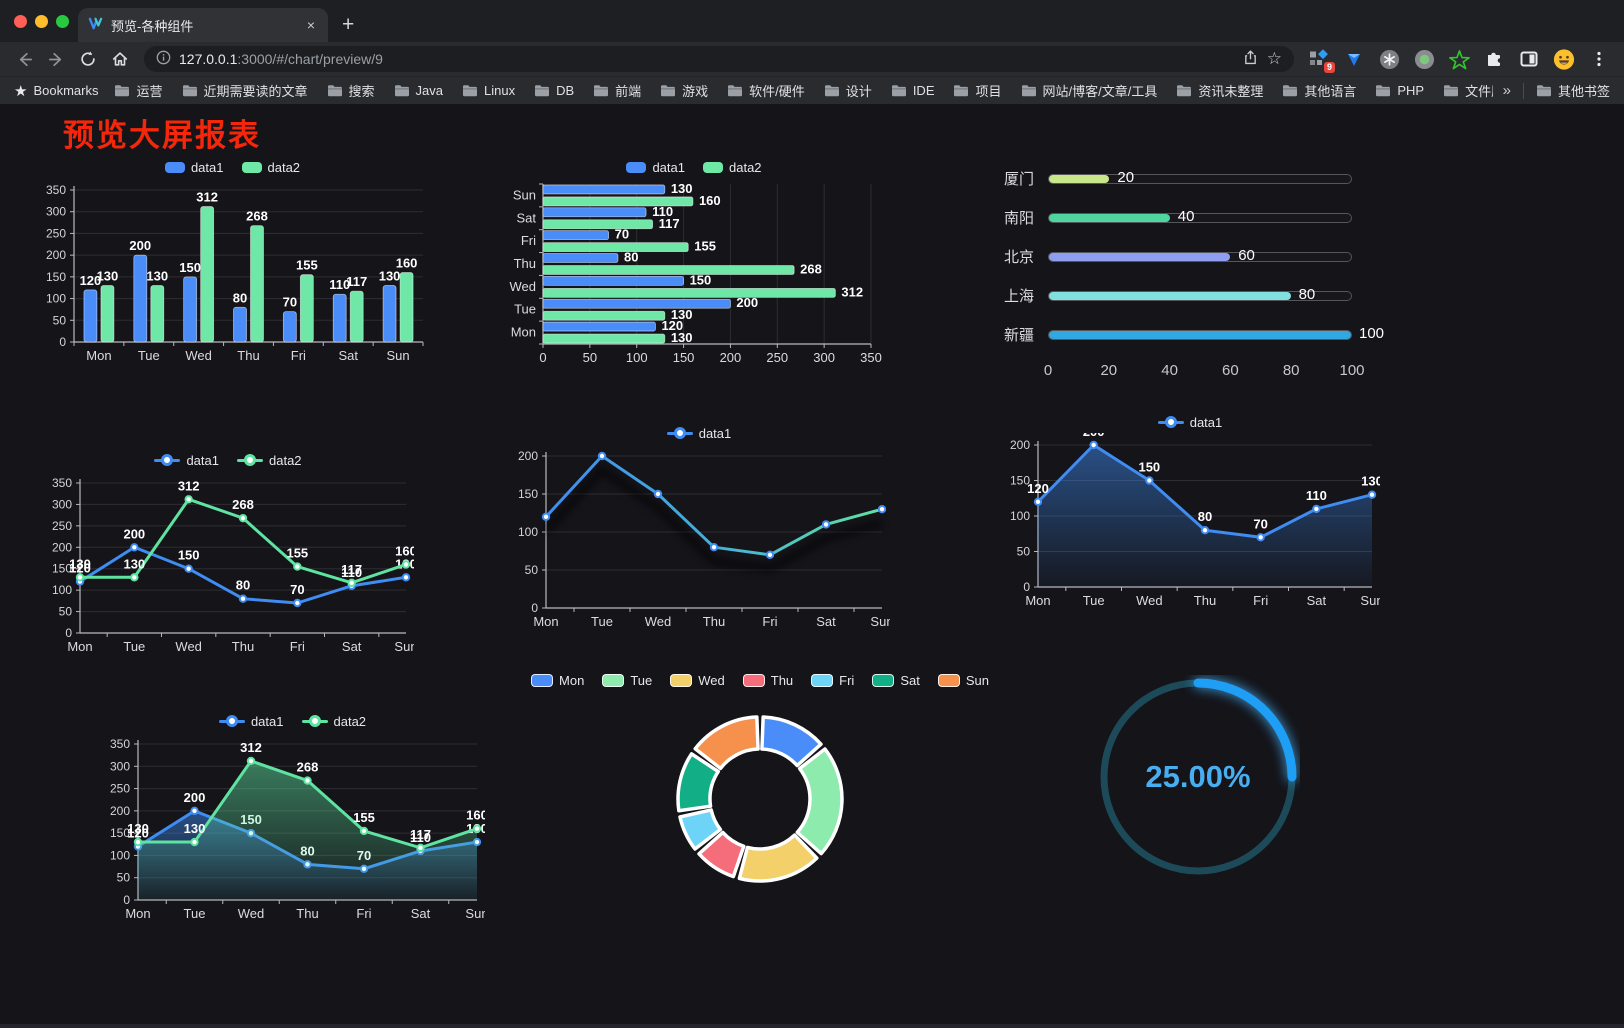 The image size is (1624, 1028). I want to click on gem-extension-icon, so click(1354, 59).